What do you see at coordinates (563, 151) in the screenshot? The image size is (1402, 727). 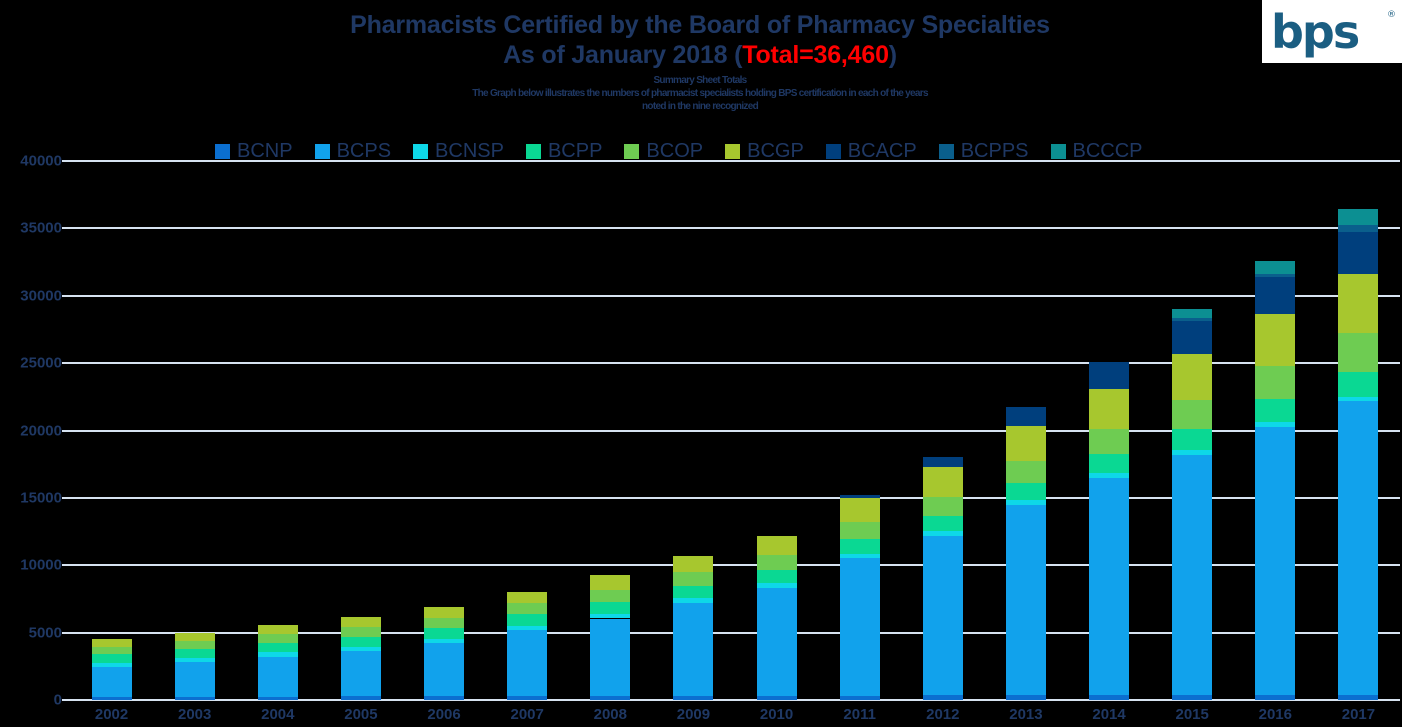 I see `legend-item-bcpp: BCPP` at bounding box center [563, 151].